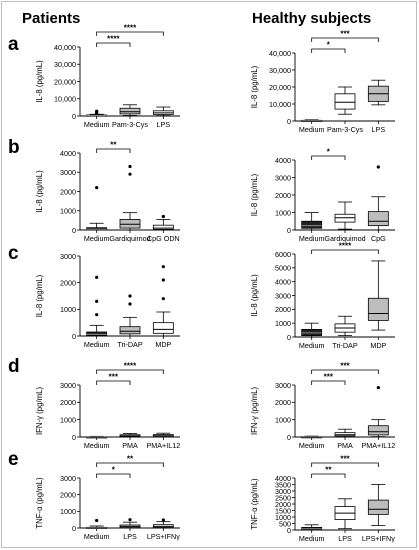  Describe the element at coordinates (345, 366) in the screenshot. I see `significance-label: ***` at that location.